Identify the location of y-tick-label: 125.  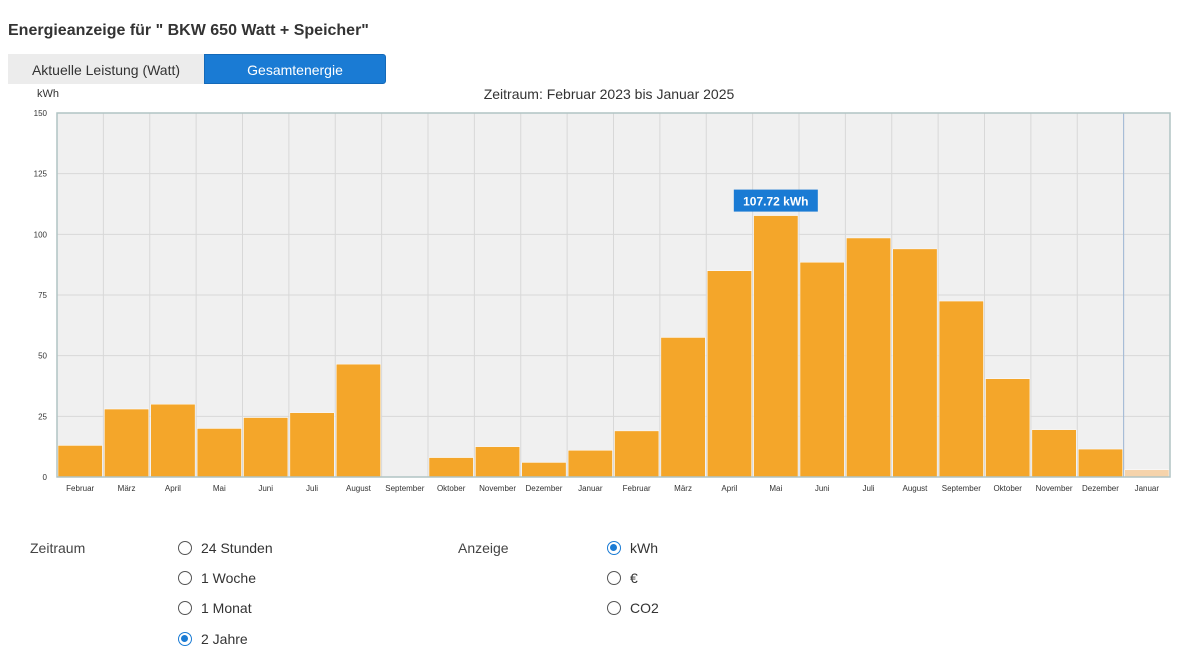
(41, 174).